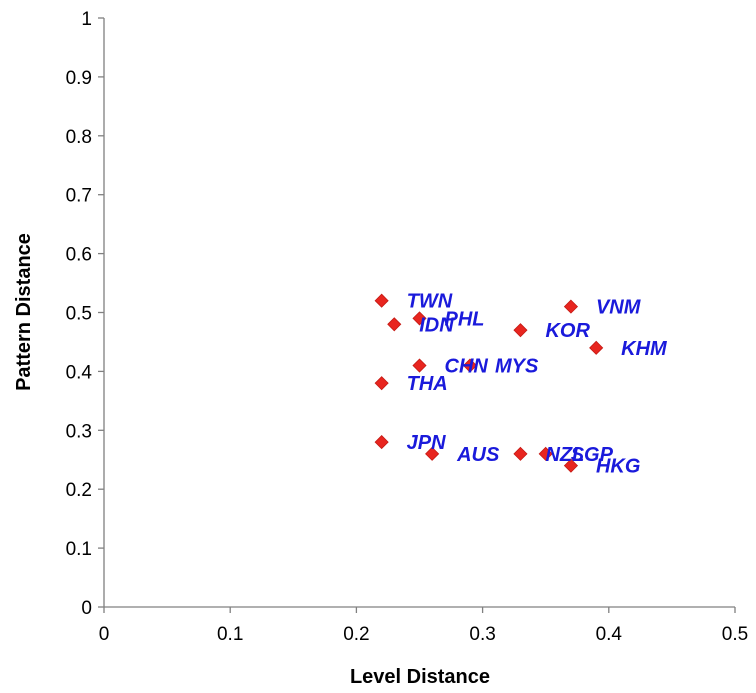  Describe the element at coordinates (381, 383) in the screenshot. I see `data-point-tha` at that location.